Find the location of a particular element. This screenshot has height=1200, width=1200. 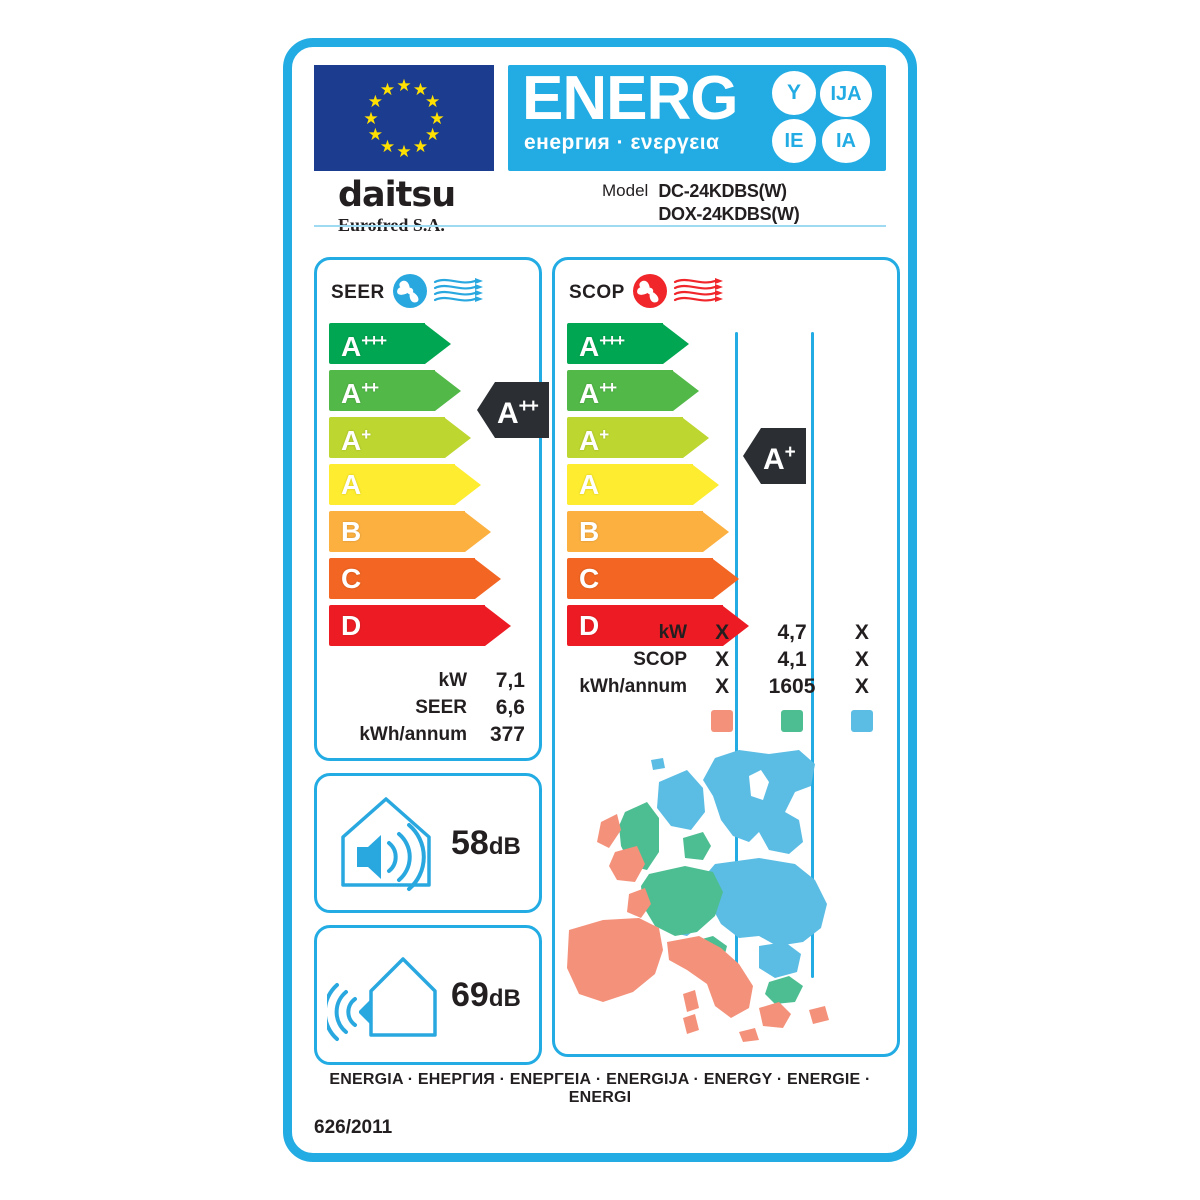

model-values: DC-24KDBS(W) DOX-24KDBS(W) is located at coordinates (728, 203).